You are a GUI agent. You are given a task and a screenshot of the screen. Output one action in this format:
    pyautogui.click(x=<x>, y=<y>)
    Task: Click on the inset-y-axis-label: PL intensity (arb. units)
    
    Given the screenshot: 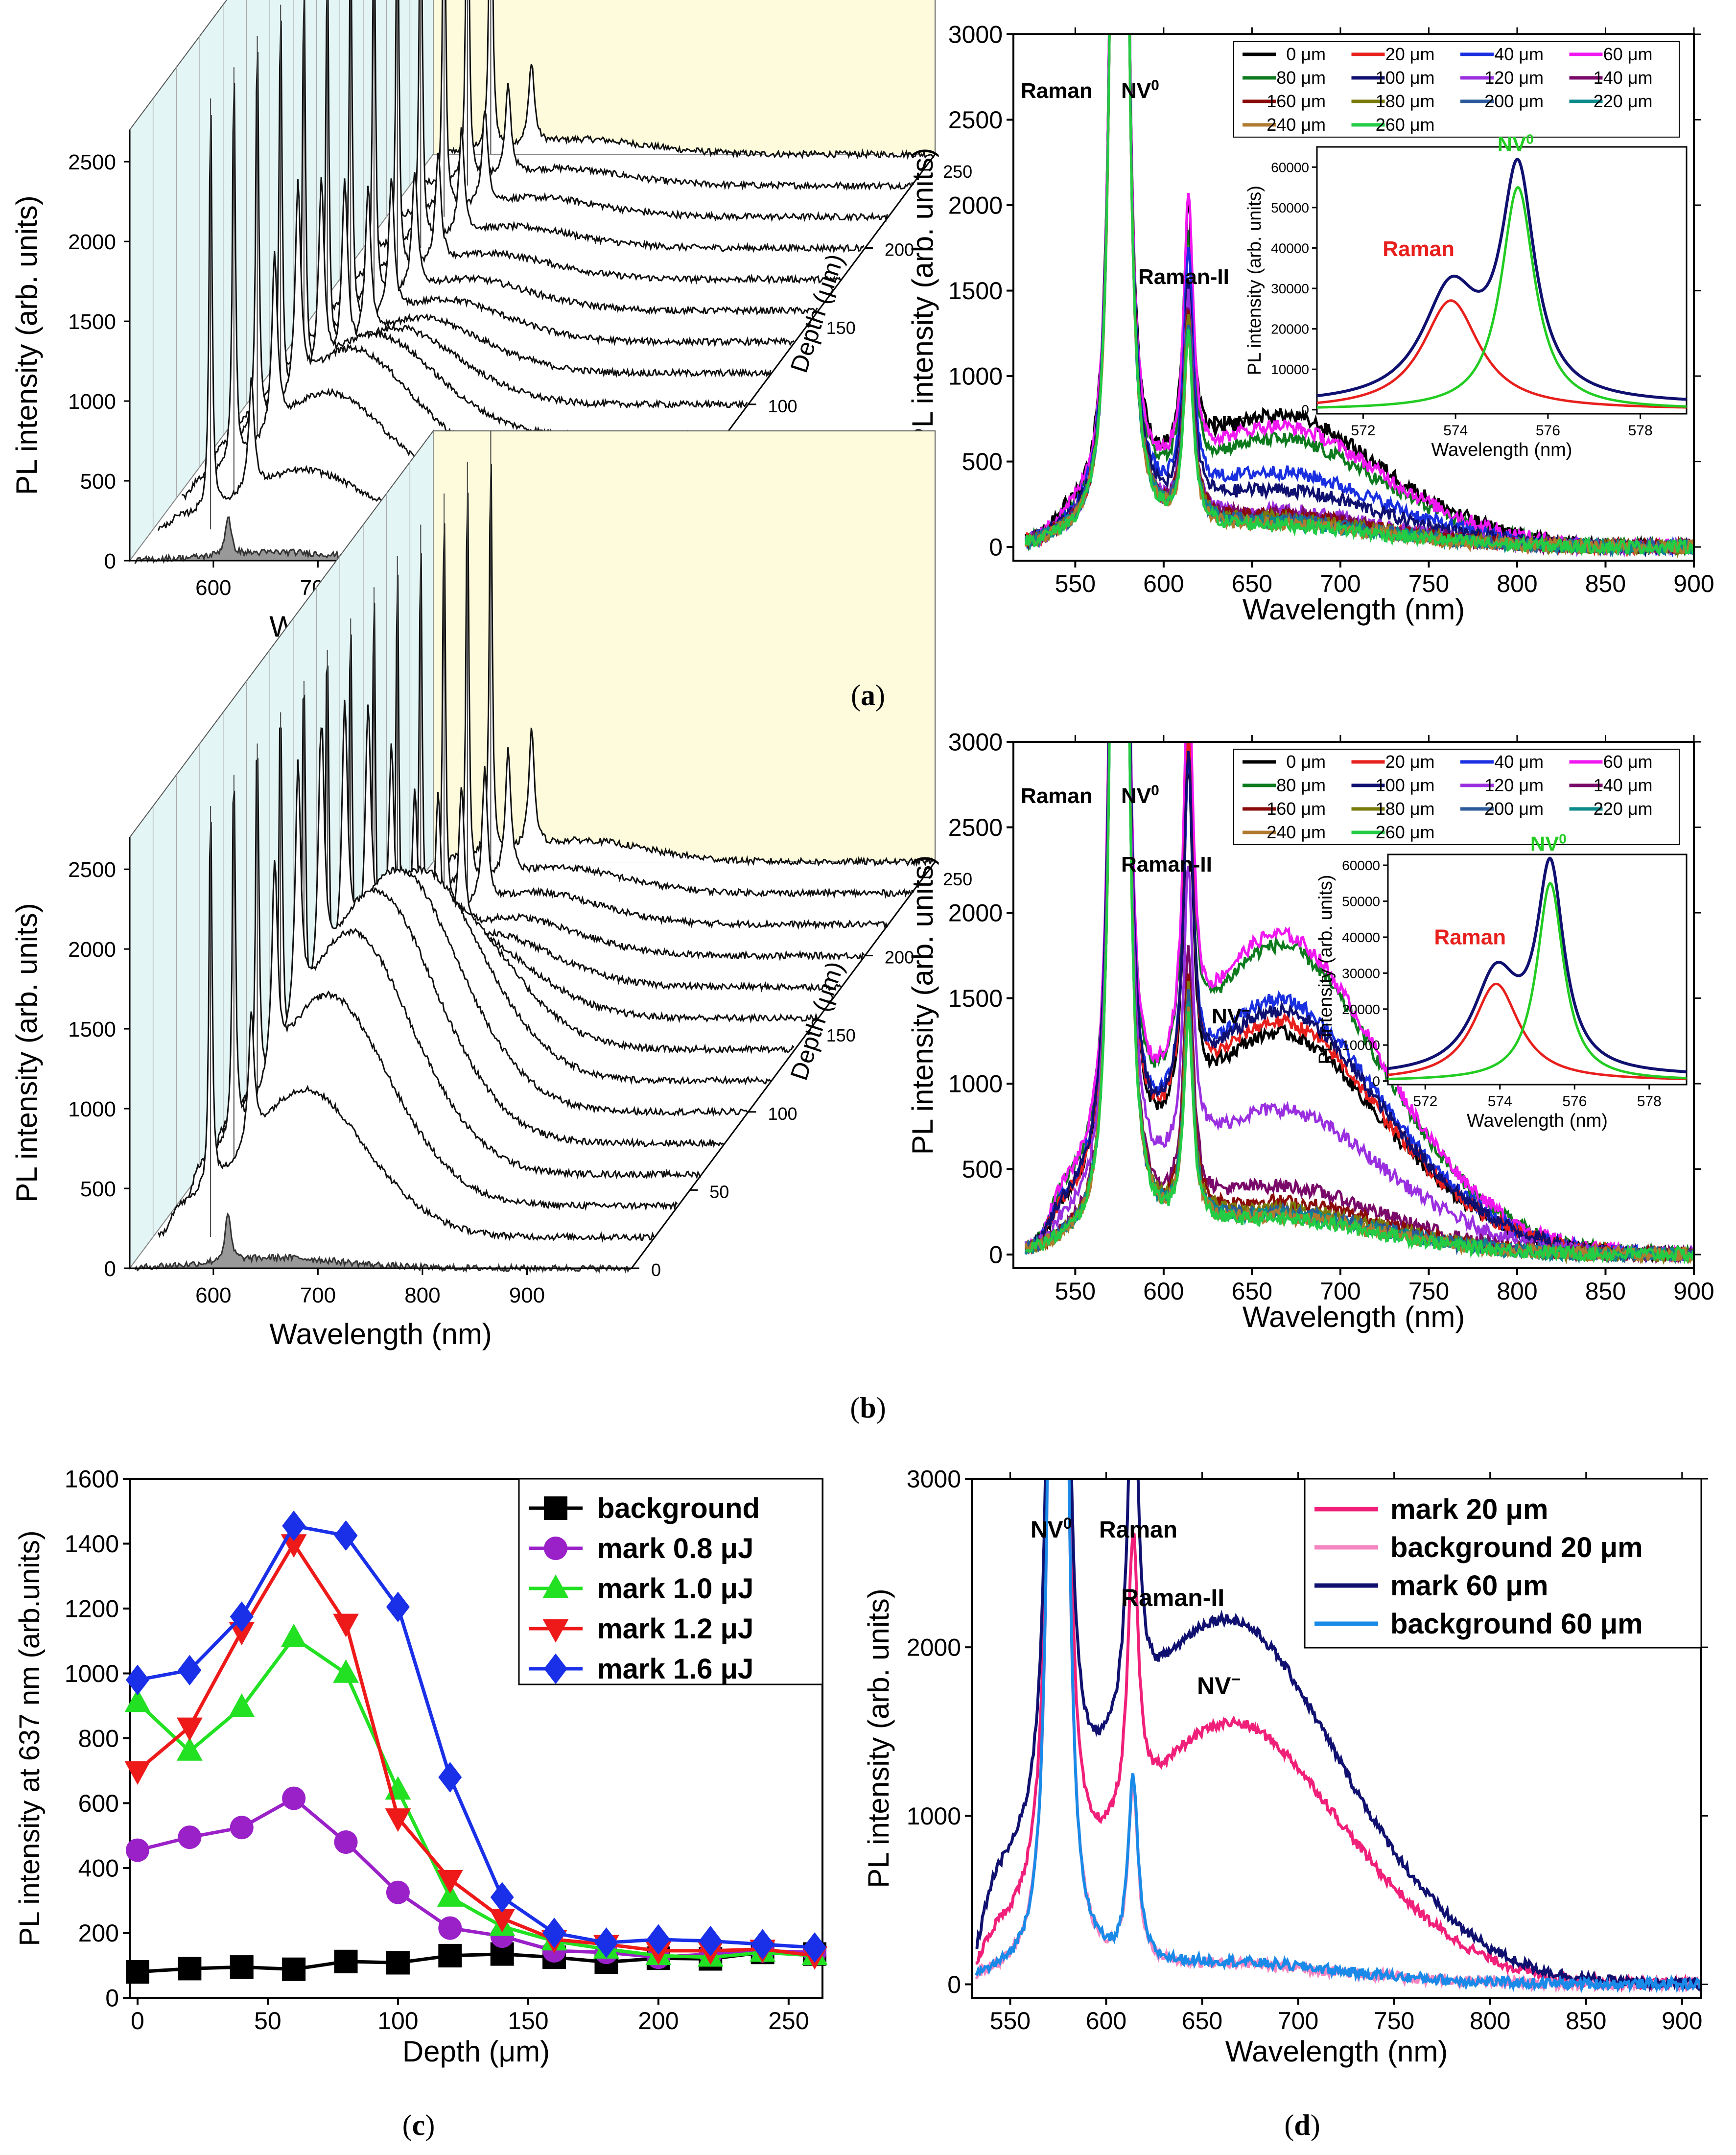 What is the action you would take?
    pyautogui.click(x=1255, y=280)
    